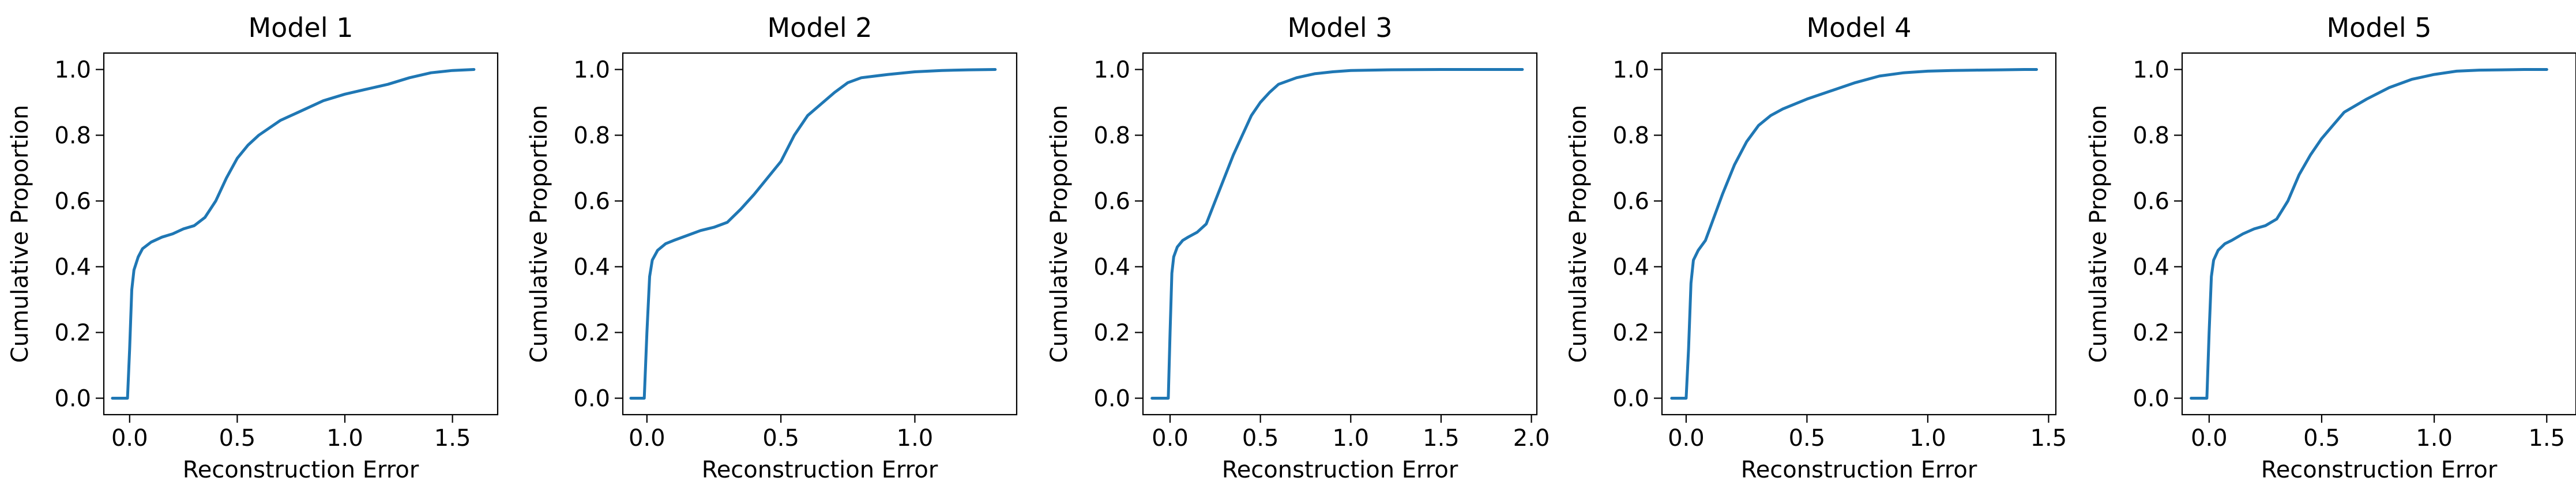  I want to click on chart-title: Model 2, so click(819, 28).